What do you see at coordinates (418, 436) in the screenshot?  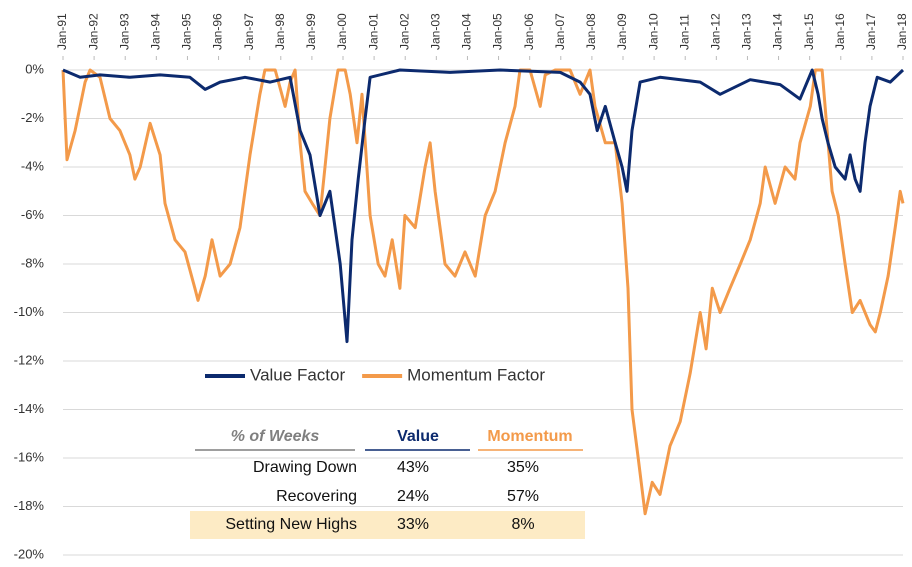 I see `table-header: Value` at bounding box center [418, 436].